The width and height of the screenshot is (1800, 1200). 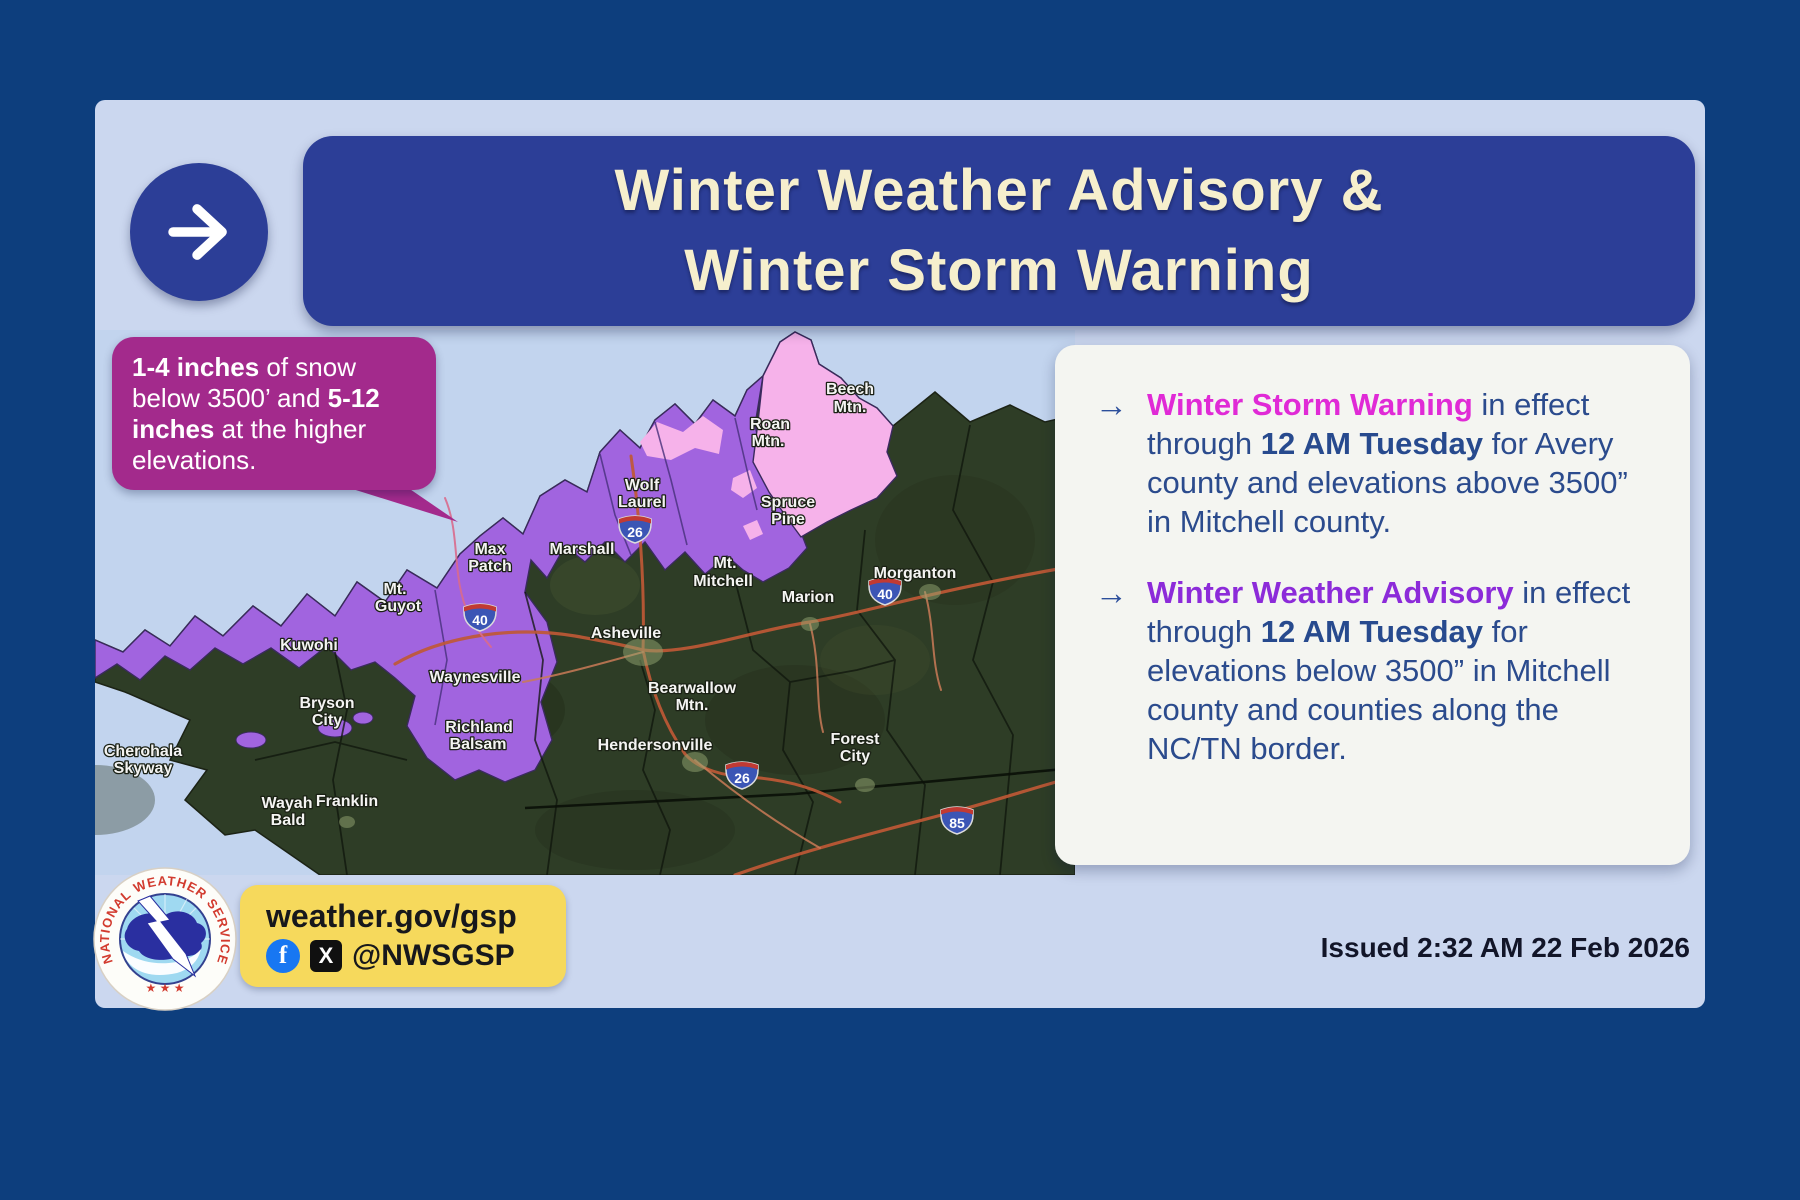 I want to click on map-label: Beech, so click(x=850, y=389).